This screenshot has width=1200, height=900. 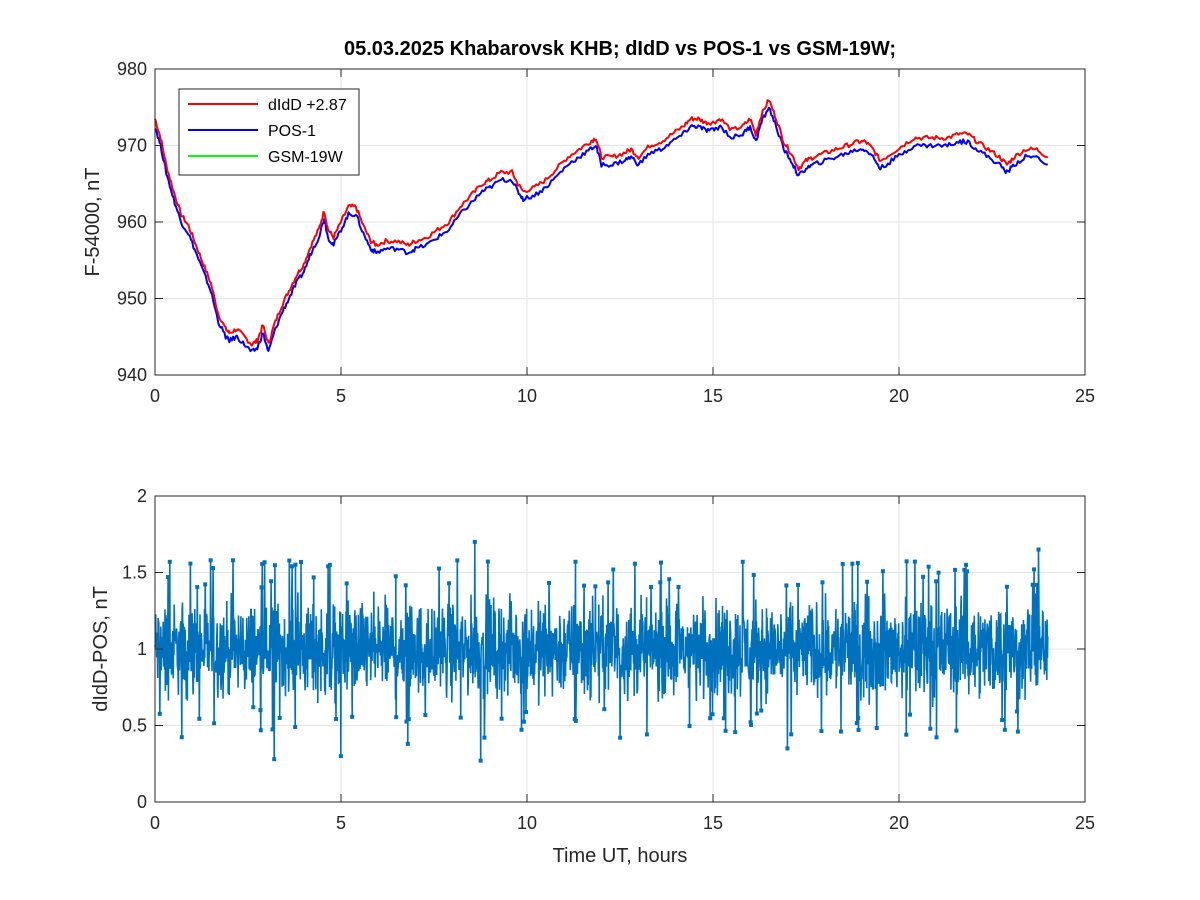 What do you see at coordinates (899, 823) in the screenshot?
I see `bottom-x-tick-label: 20` at bounding box center [899, 823].